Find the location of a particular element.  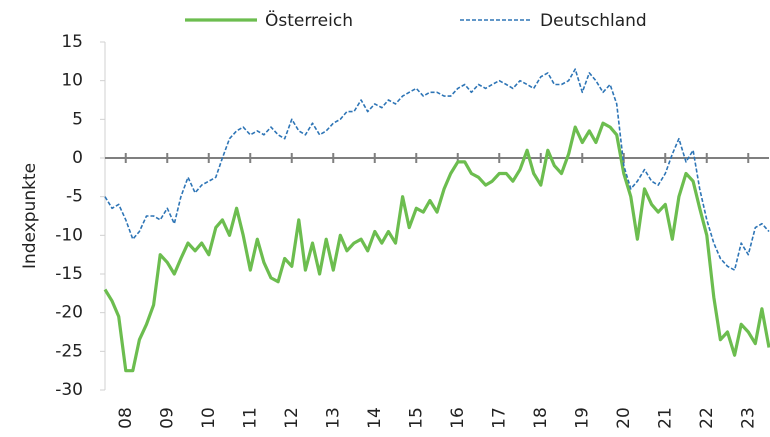

x-tick-label: 15 is located at coordinates (416, 418).